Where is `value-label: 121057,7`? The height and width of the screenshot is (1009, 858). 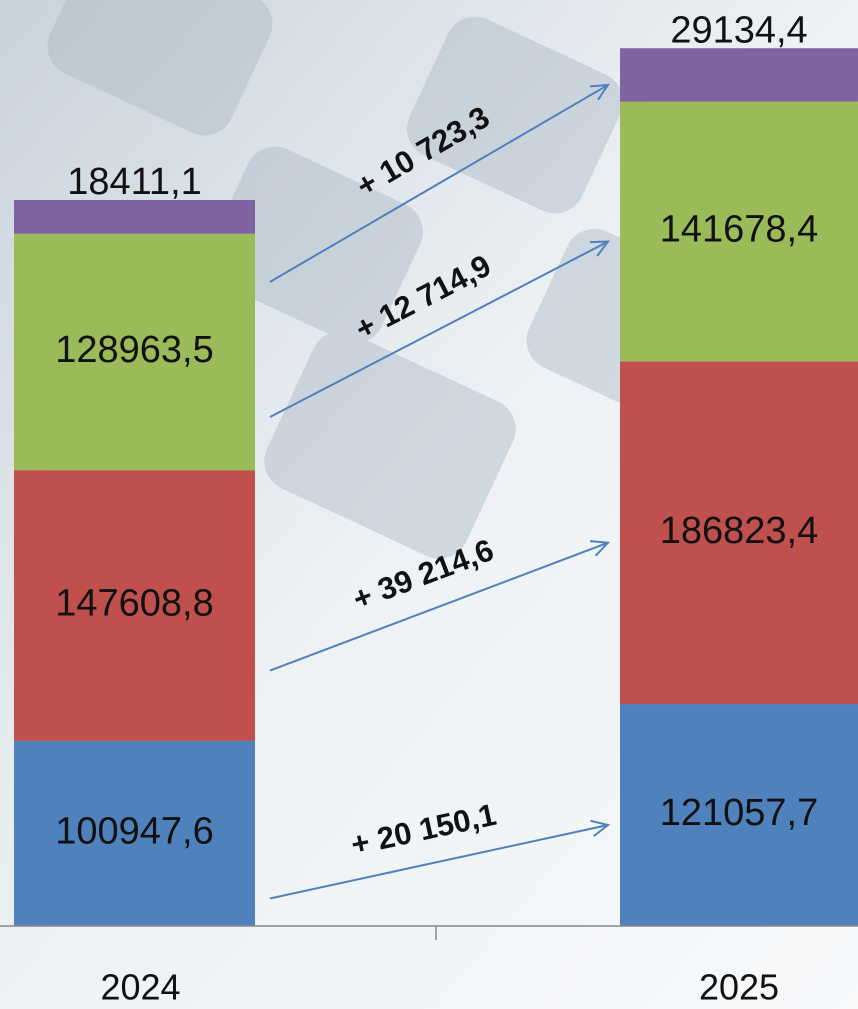
value-label: 121057,7 is located at coordinates (739, 813).